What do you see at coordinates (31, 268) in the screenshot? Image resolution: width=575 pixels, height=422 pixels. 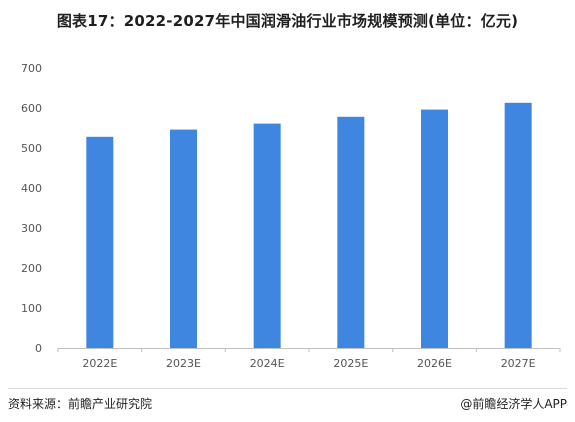 I see `y-tick-label: 200` at bounding box center [31, 268].